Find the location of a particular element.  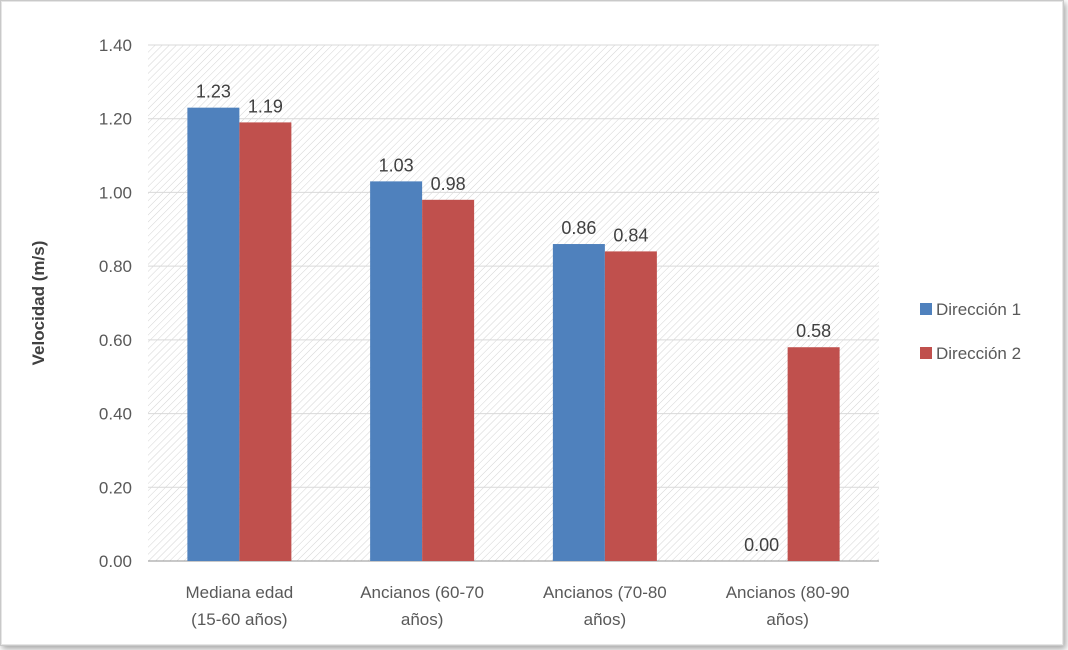

legend: Dirección 1 Dirección 2 is located at coordinates (970, 331).